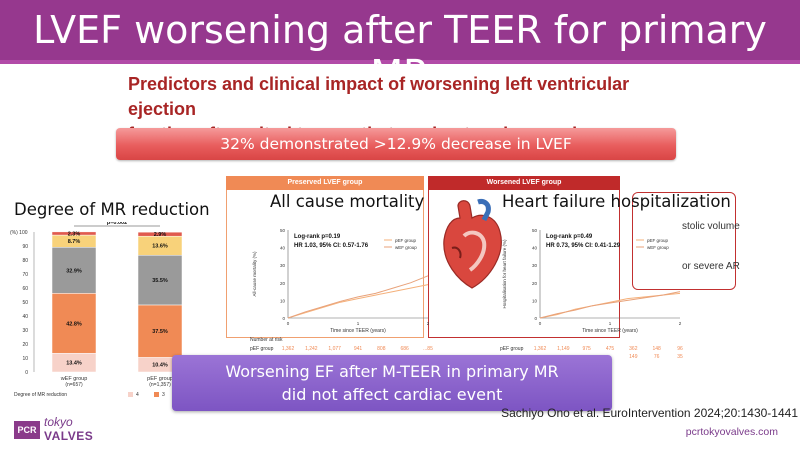  Describe the element at coordinates (331, 246) in the screenshot. I see `mortality-hr: HR 1.03, 95% CI: 0.57-1.76` at that location.